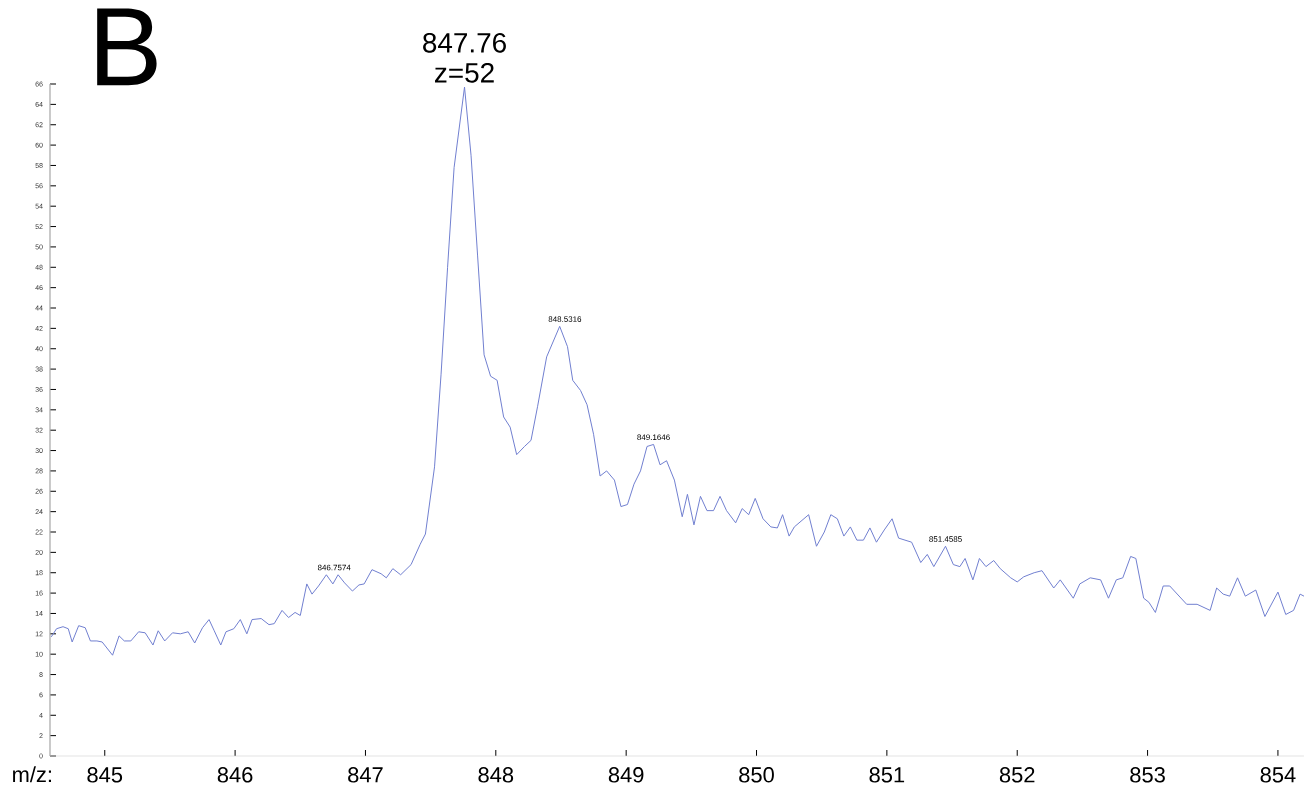  Describe the element at coordinates (105, 775) in the screenshot. I see `x-tick-label: 845` at that location.